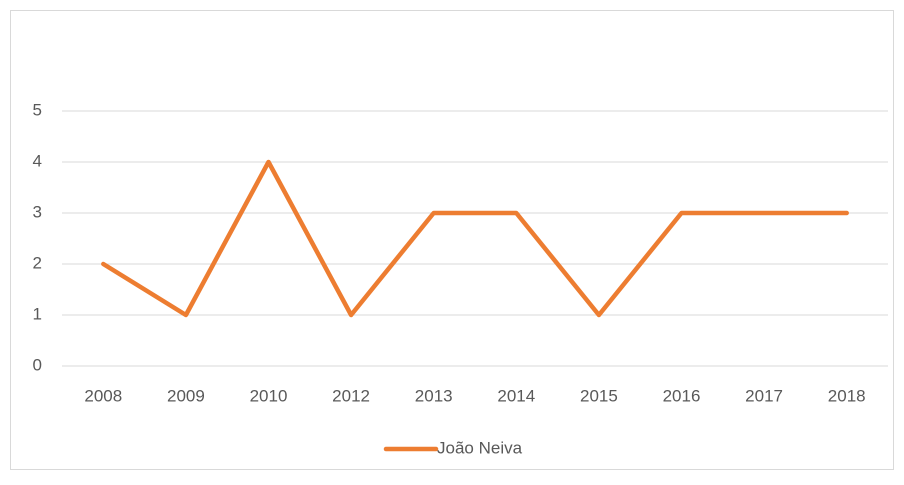 The width and height of the screenshot is (904, 485). Describe the element at coordinates (103, 395) in the screenshot. I see `x-tick-label: 2008` at that location.